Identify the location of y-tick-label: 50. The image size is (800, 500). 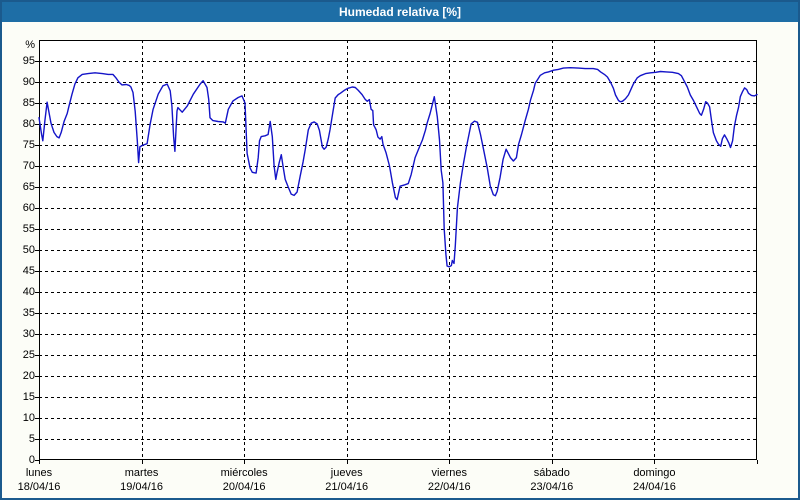
(28, 250).